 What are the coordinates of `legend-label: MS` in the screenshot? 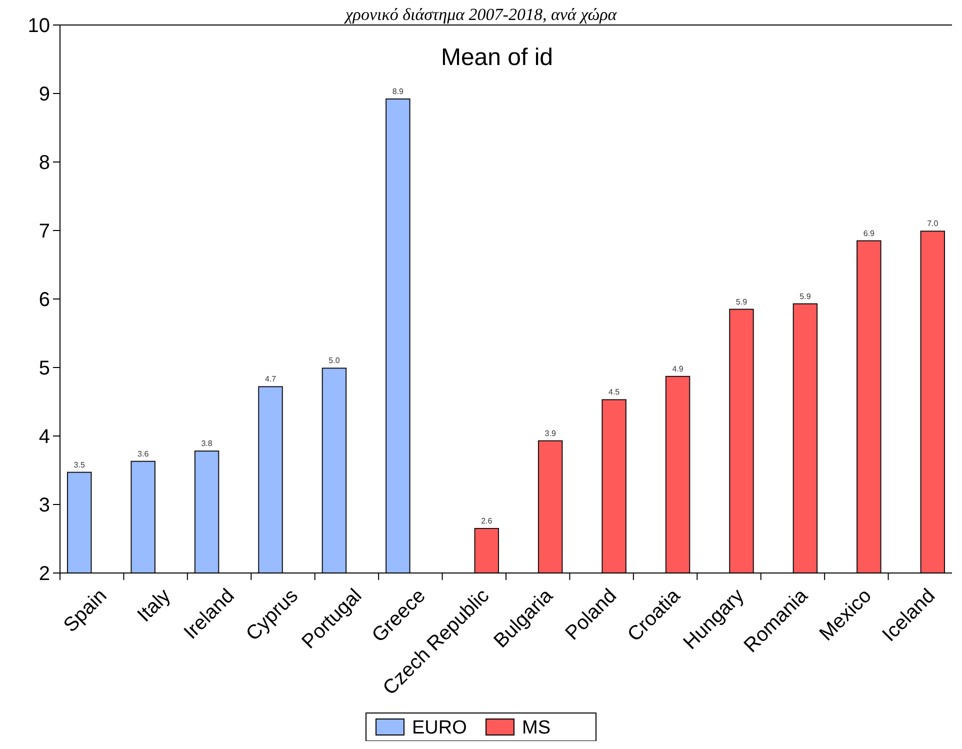 It's located at (536, 728).